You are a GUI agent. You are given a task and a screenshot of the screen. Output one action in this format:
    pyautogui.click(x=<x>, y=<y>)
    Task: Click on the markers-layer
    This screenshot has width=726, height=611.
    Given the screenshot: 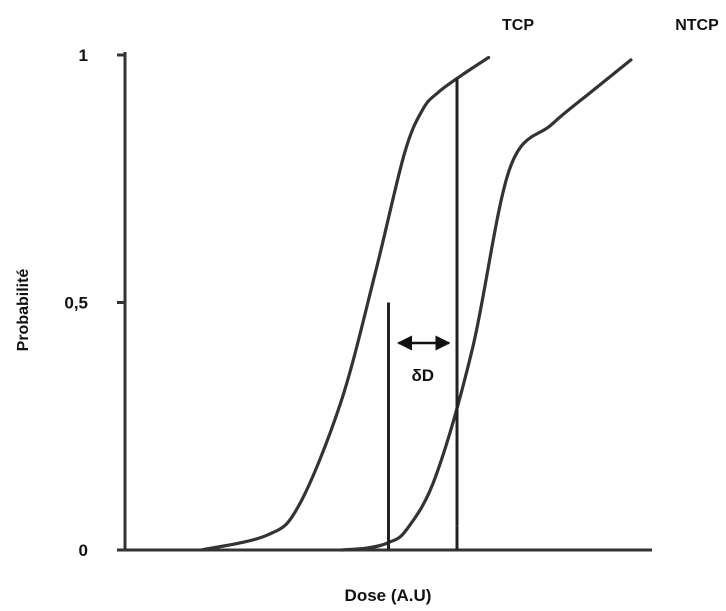 What is the action you would take?
    pyautogui.click(x=423, y=314)
    